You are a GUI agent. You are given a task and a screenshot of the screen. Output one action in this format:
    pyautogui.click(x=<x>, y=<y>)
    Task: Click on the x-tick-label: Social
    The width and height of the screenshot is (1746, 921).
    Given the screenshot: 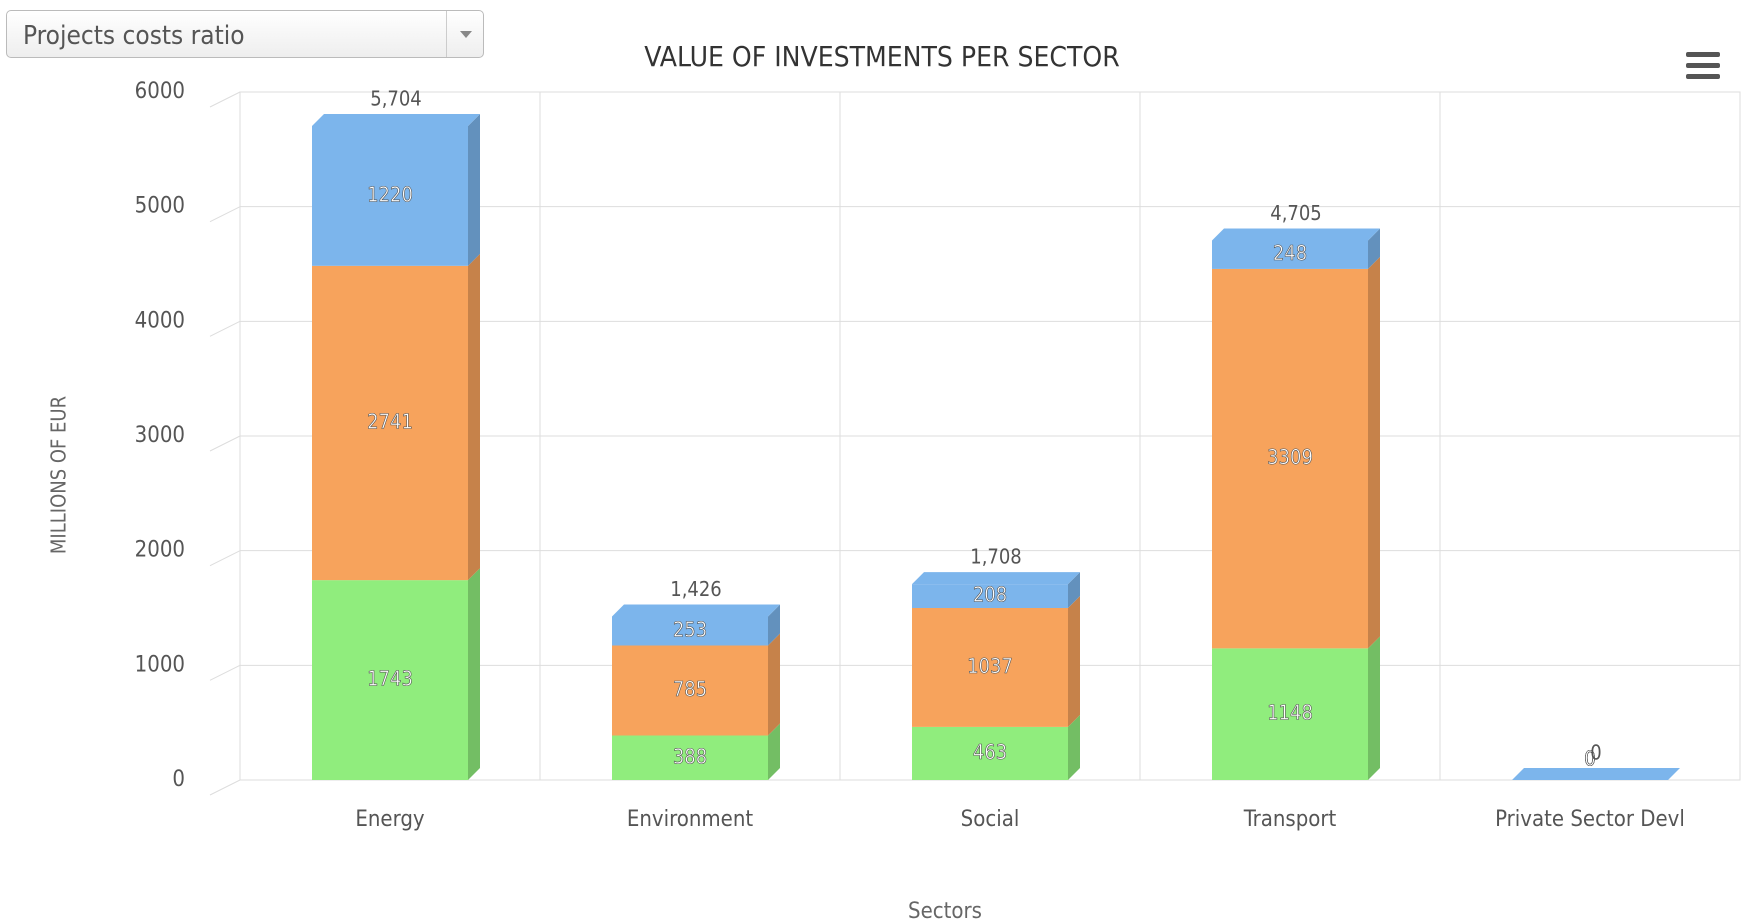 What is the action you would take?
    pyautogui.click(x=990, y=819)
    